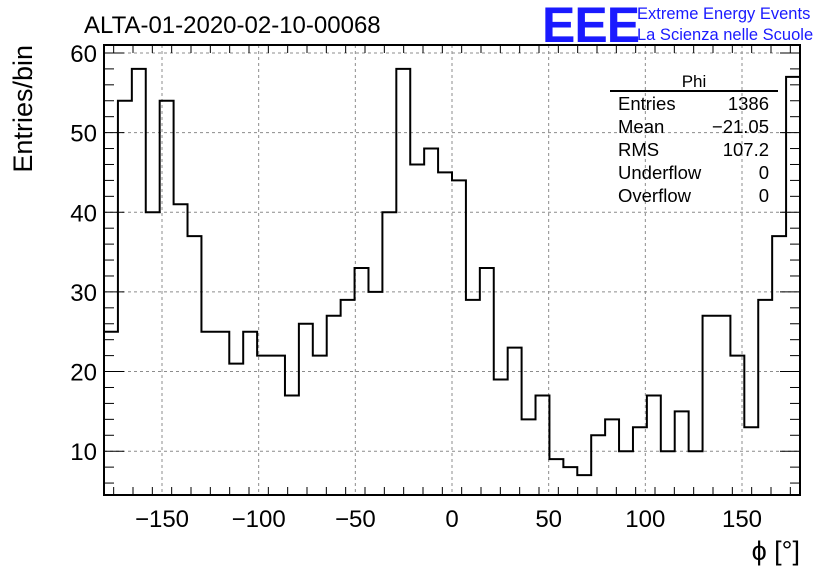 This screenshot has height=572, width=836. I want to click on stats-label: RMS, so click(638, 149).